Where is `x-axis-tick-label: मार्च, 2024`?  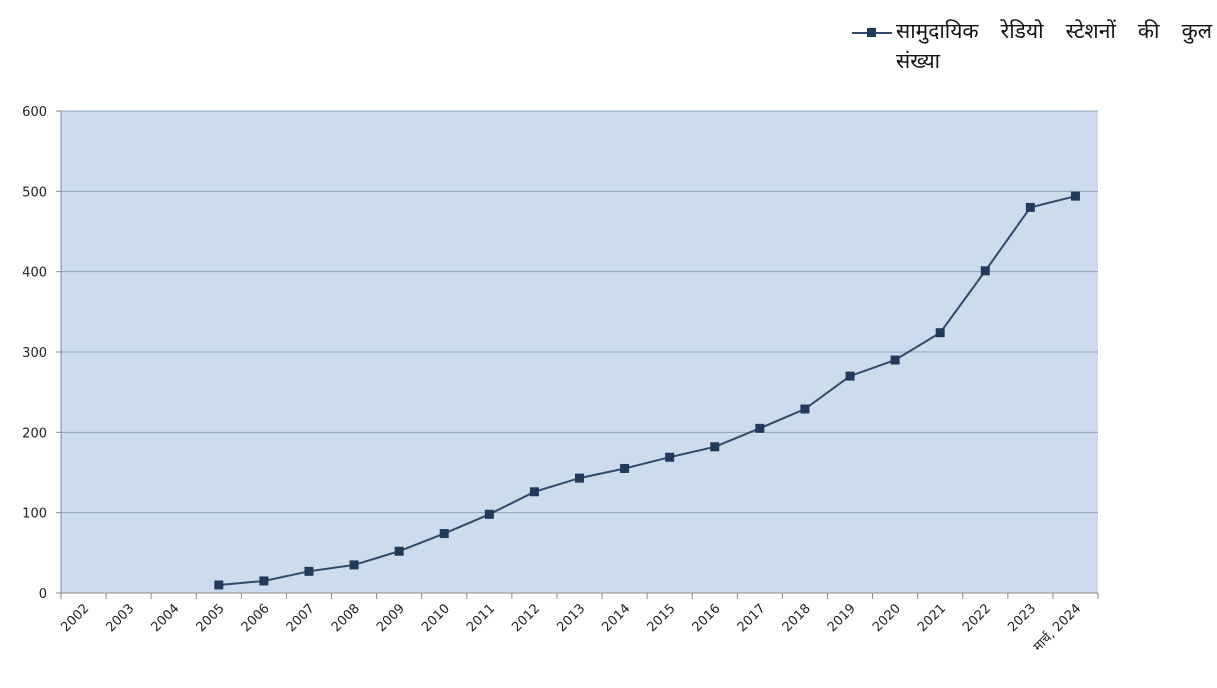 x-axis-tick-label: मार्च, 2024 is located at coordinates (1057, 628).